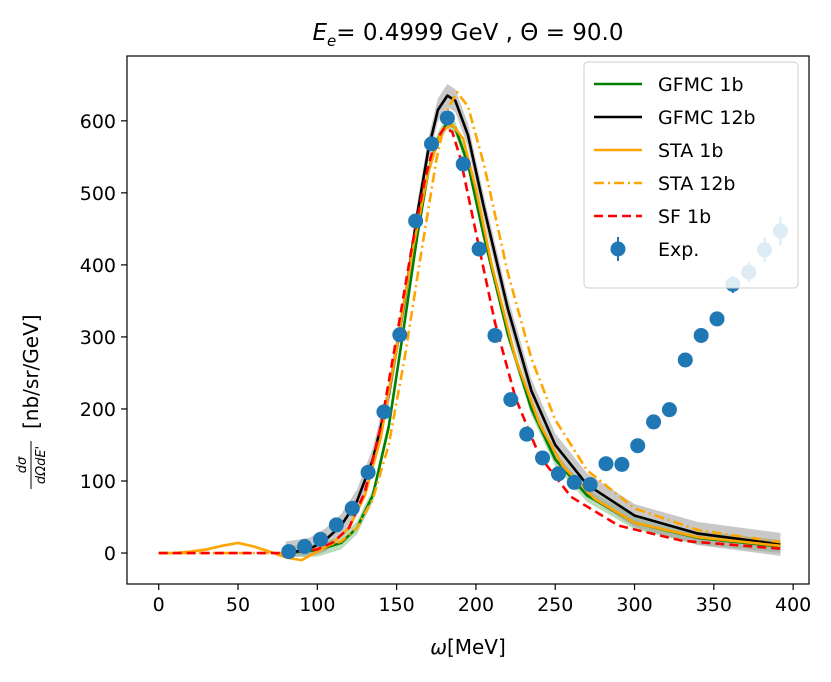 The width and height of the screenshot is (831, 682). What do you see at coordinates (238, 605) in the screenshot?
I see `x-tick-label: 50` at bounding box center [238, 605].